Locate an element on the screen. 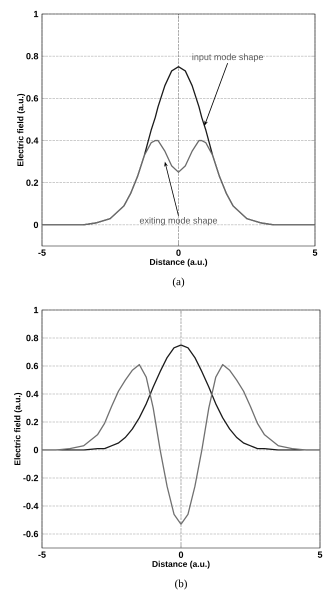 Image resolution: width=327 pixels, height=603 pixels. text: (a) is located at coordinates (178, 283).